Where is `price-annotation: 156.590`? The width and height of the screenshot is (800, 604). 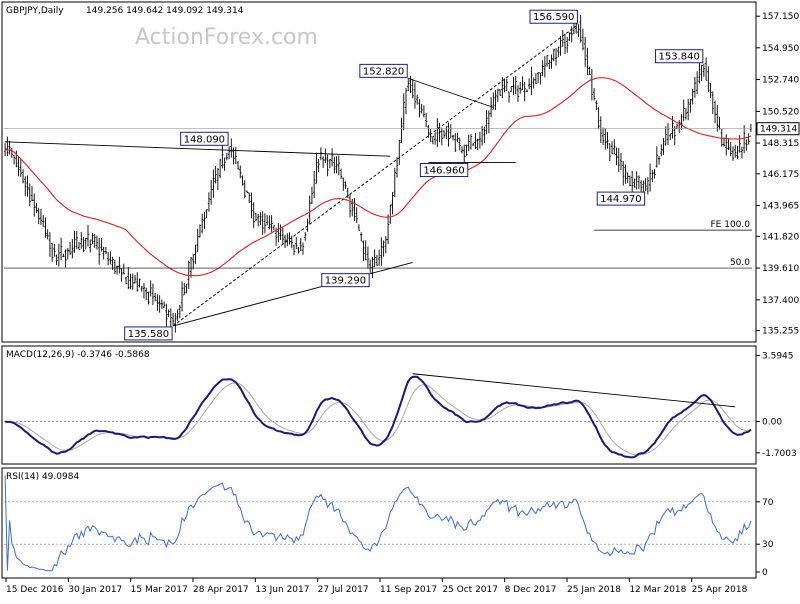
price-annotation: 156.590 is located at coordinates (553, 16).